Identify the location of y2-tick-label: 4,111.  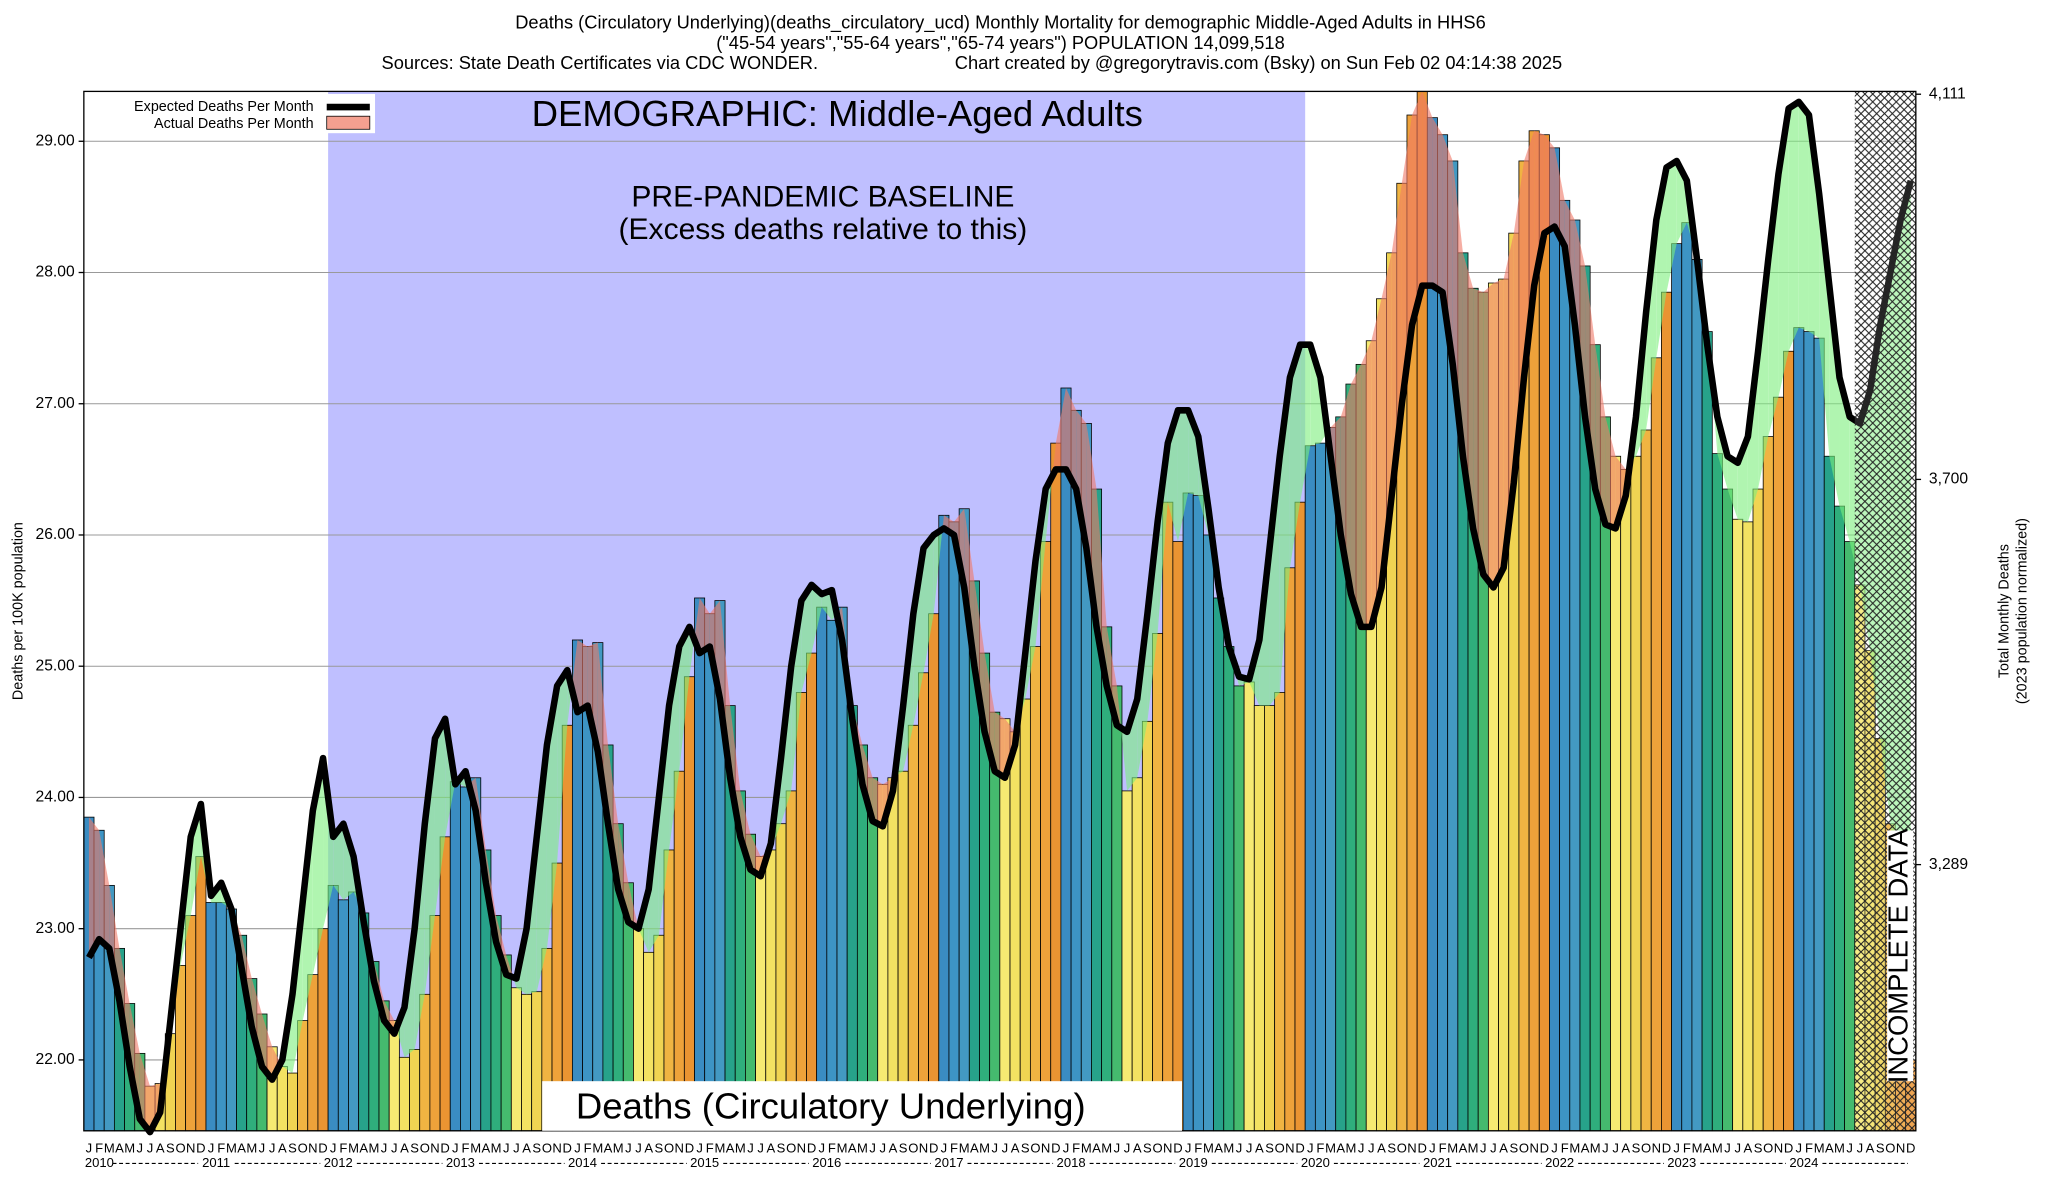
(1947, 93).